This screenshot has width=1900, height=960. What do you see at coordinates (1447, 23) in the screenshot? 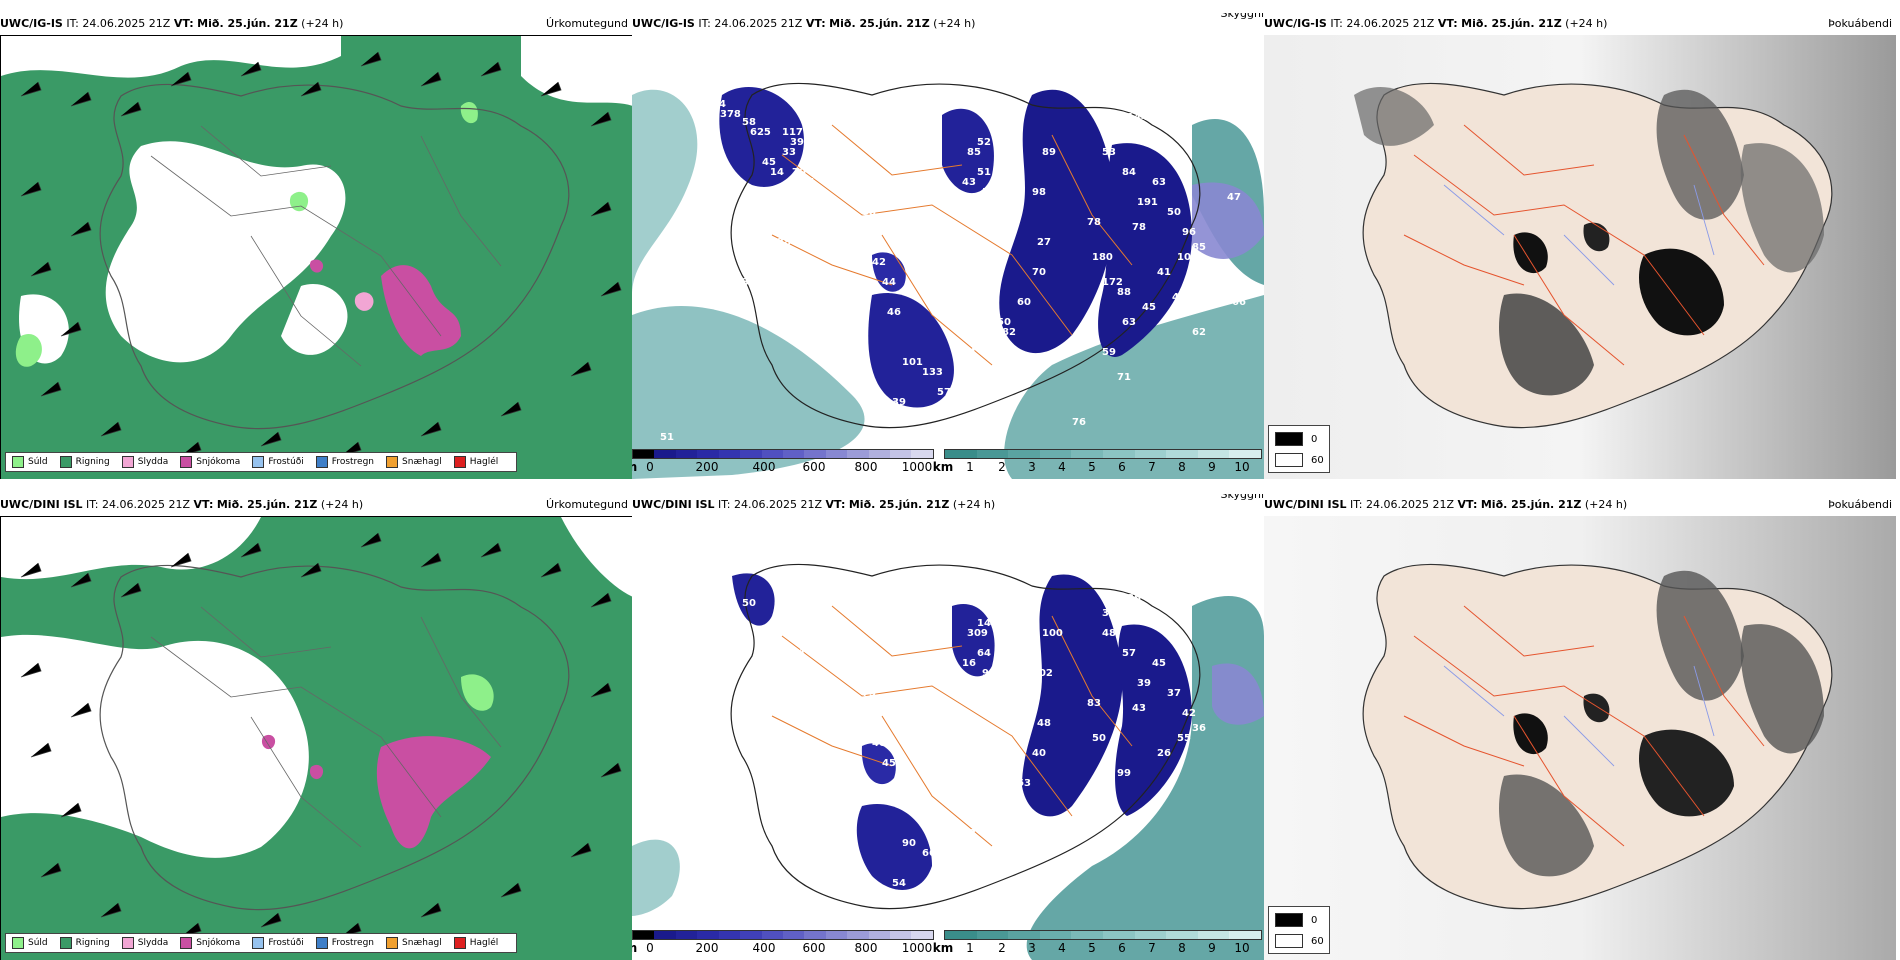
I see `valid-label: VT:` at bounding box center [1447, 23].